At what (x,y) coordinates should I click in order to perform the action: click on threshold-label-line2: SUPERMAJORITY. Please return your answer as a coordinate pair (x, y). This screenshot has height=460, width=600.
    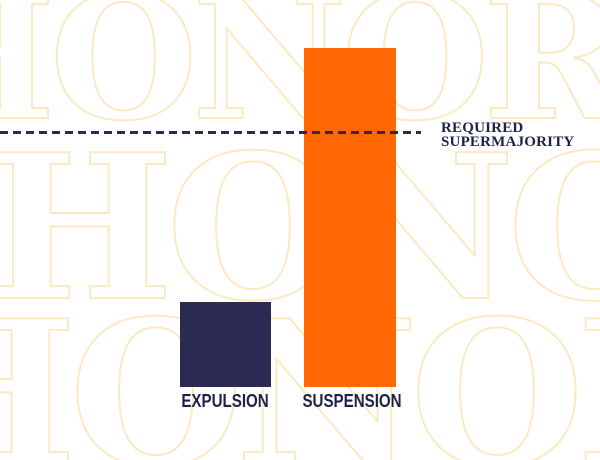
    Looking at the image, I should click on (508, 141).